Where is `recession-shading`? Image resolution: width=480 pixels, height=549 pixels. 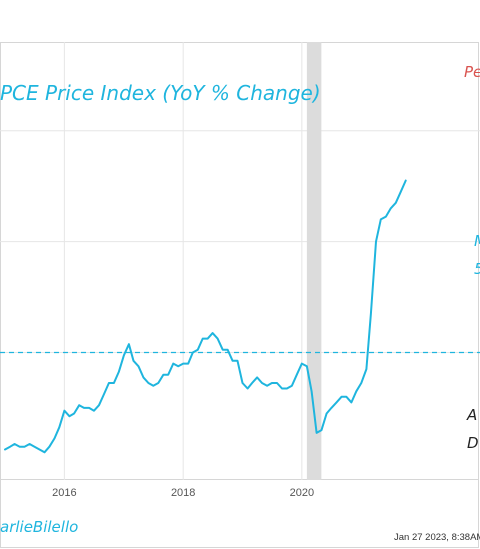
recession-shading is located at coordinates (314, 261).